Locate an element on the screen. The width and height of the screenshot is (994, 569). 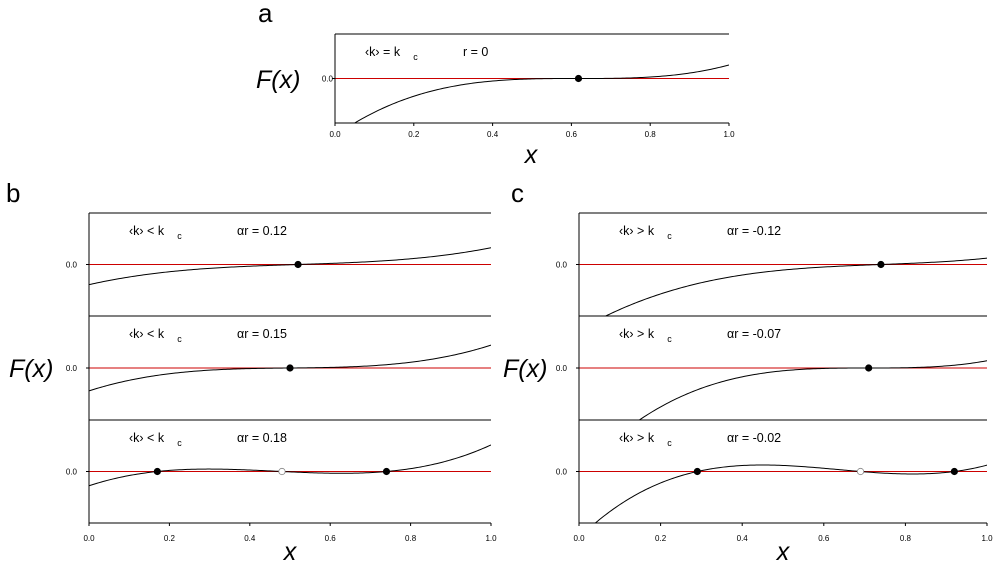
annotation-param: αr = 0.12 is located at coordinates (262, 231).